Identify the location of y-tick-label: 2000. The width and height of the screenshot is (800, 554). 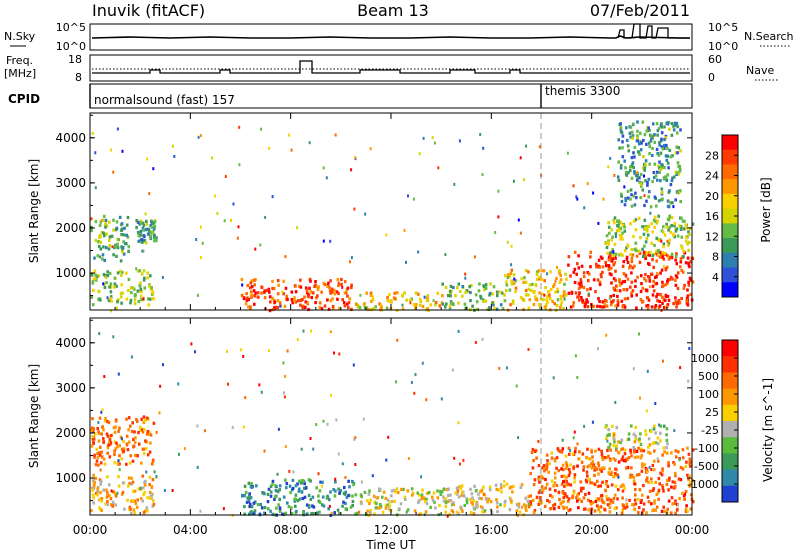
(70, 228).